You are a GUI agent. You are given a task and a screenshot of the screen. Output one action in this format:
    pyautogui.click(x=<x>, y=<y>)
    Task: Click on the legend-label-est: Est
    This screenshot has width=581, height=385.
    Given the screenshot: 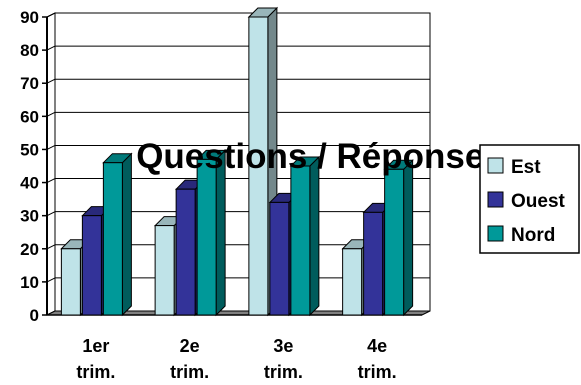 What is the action you would take?
    pyautogui.click(x=526, y=167)
    